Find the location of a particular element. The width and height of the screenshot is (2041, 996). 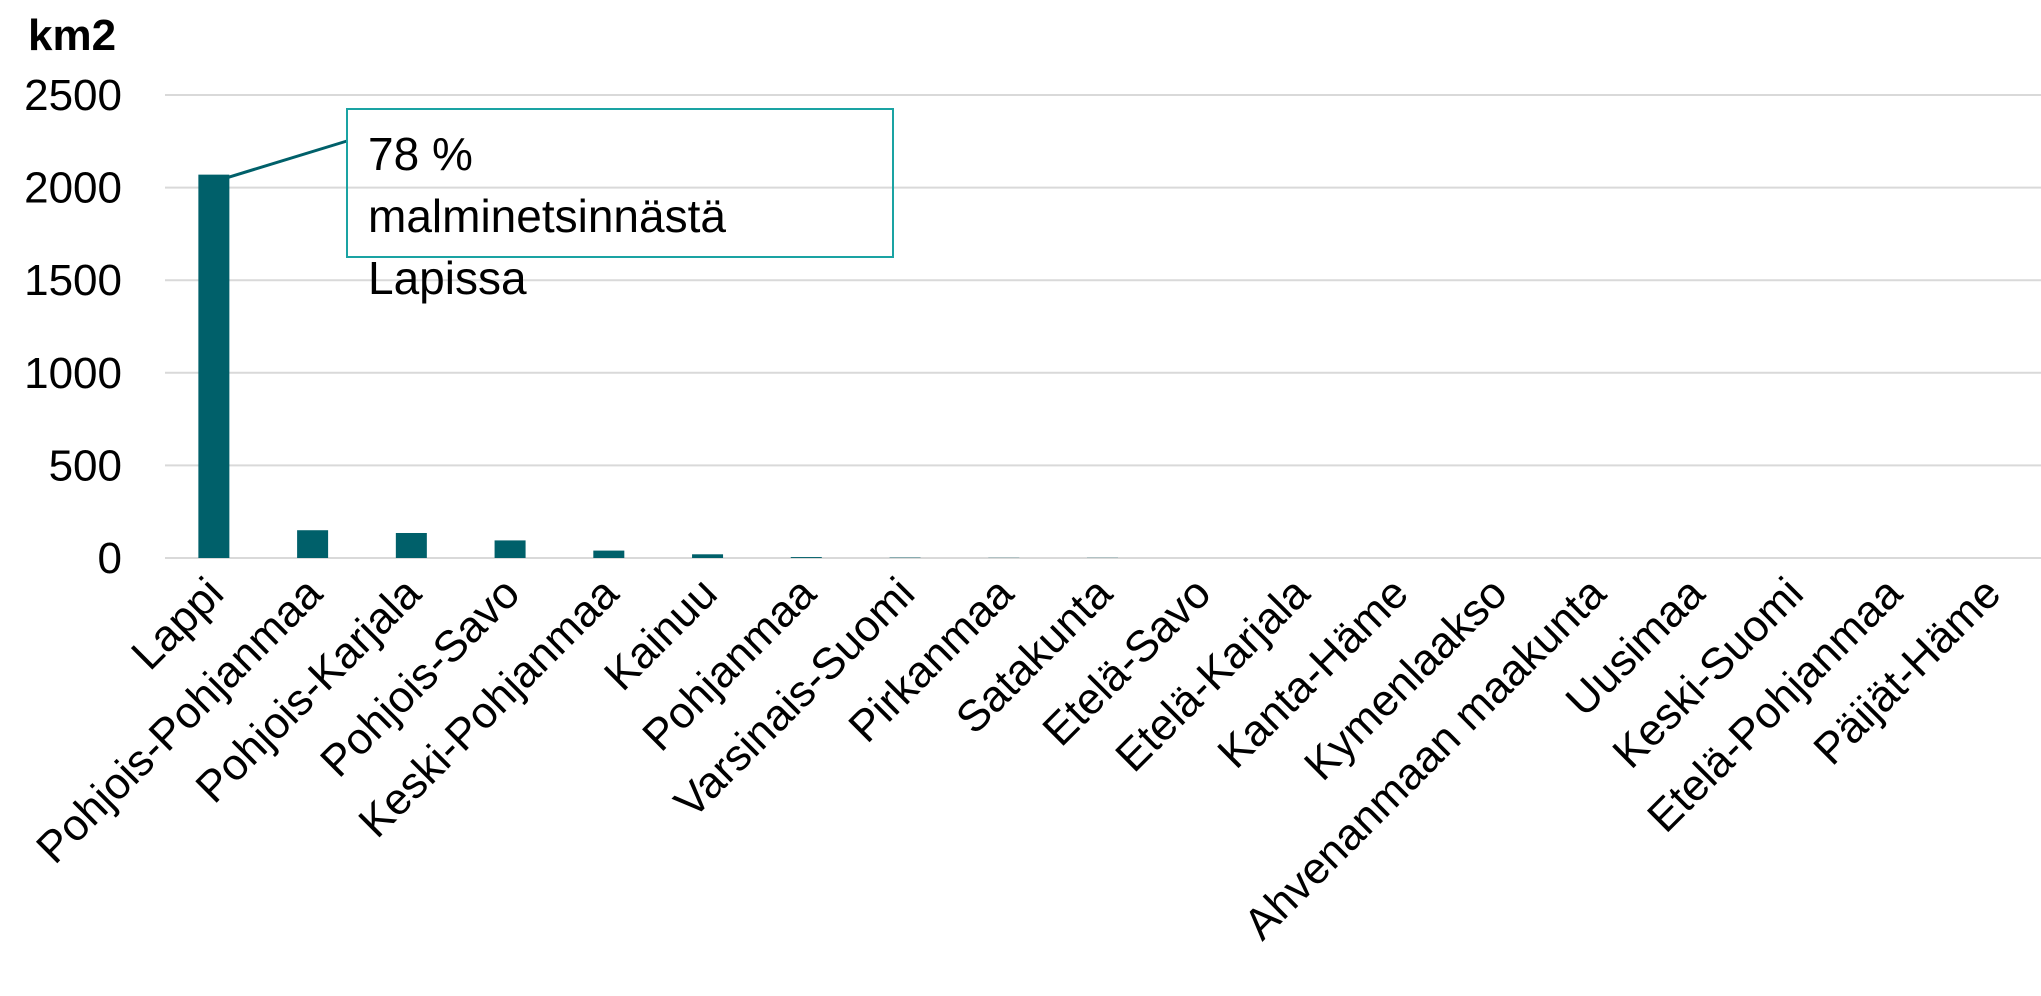

annotation-text-line: 78 % is located at coordinates (420, 154).